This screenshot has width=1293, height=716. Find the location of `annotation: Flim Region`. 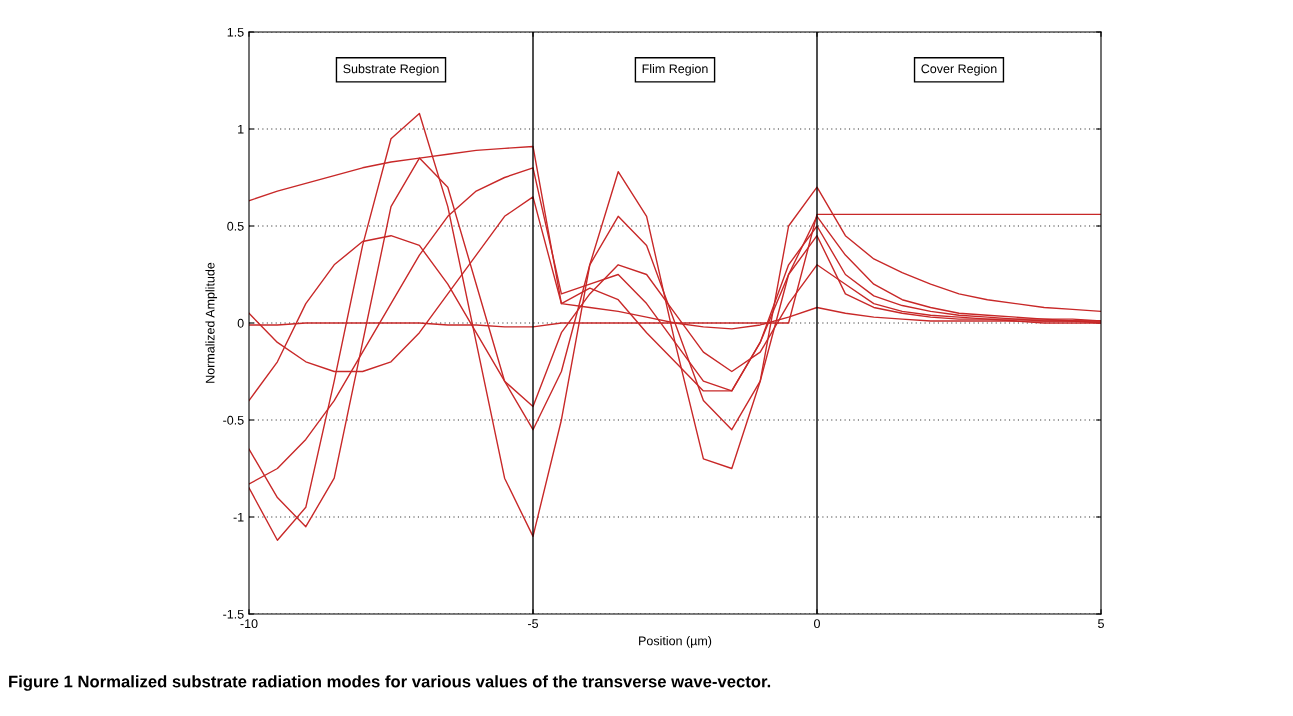

annotation: Flim Region is located at coordinates (675, 70).